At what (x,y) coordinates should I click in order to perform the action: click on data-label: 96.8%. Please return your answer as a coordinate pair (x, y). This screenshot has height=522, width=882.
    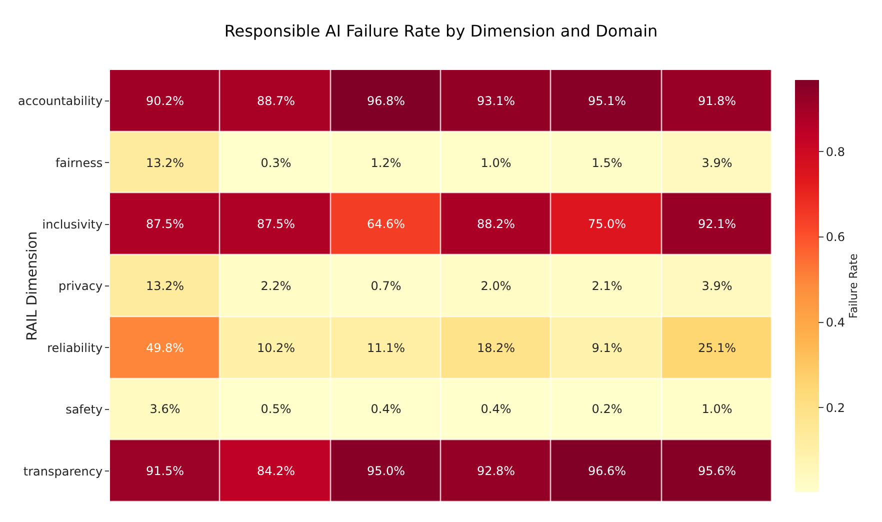
    Looking at the image, I should click on (386, 101).